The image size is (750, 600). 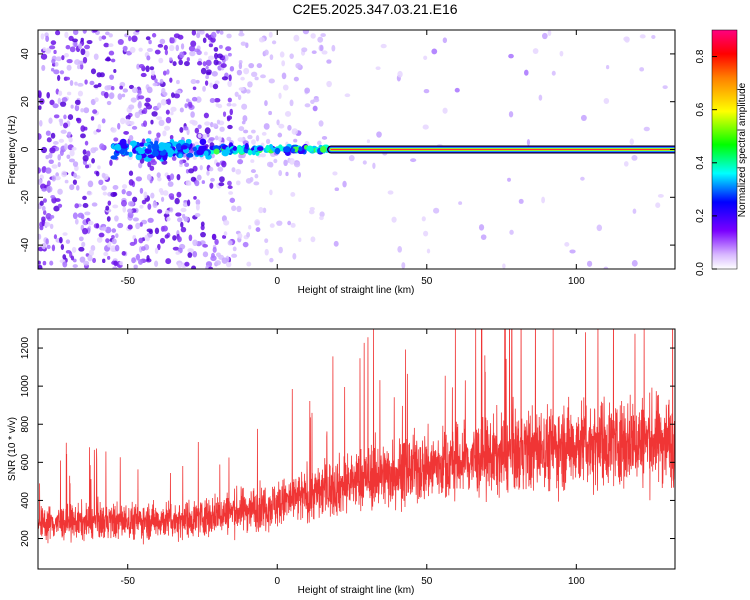 I want to click on colorbar-tick-label: 0.6, so click(x=700, y=109).